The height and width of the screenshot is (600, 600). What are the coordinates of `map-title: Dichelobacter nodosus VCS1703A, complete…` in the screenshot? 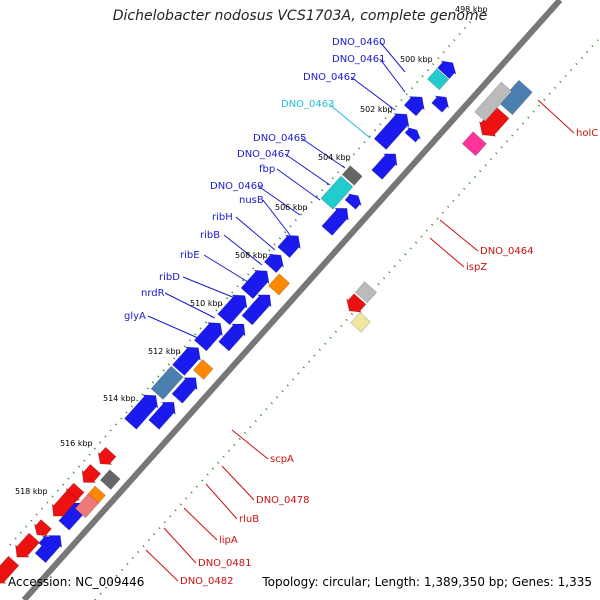 It's located at (300, 16).